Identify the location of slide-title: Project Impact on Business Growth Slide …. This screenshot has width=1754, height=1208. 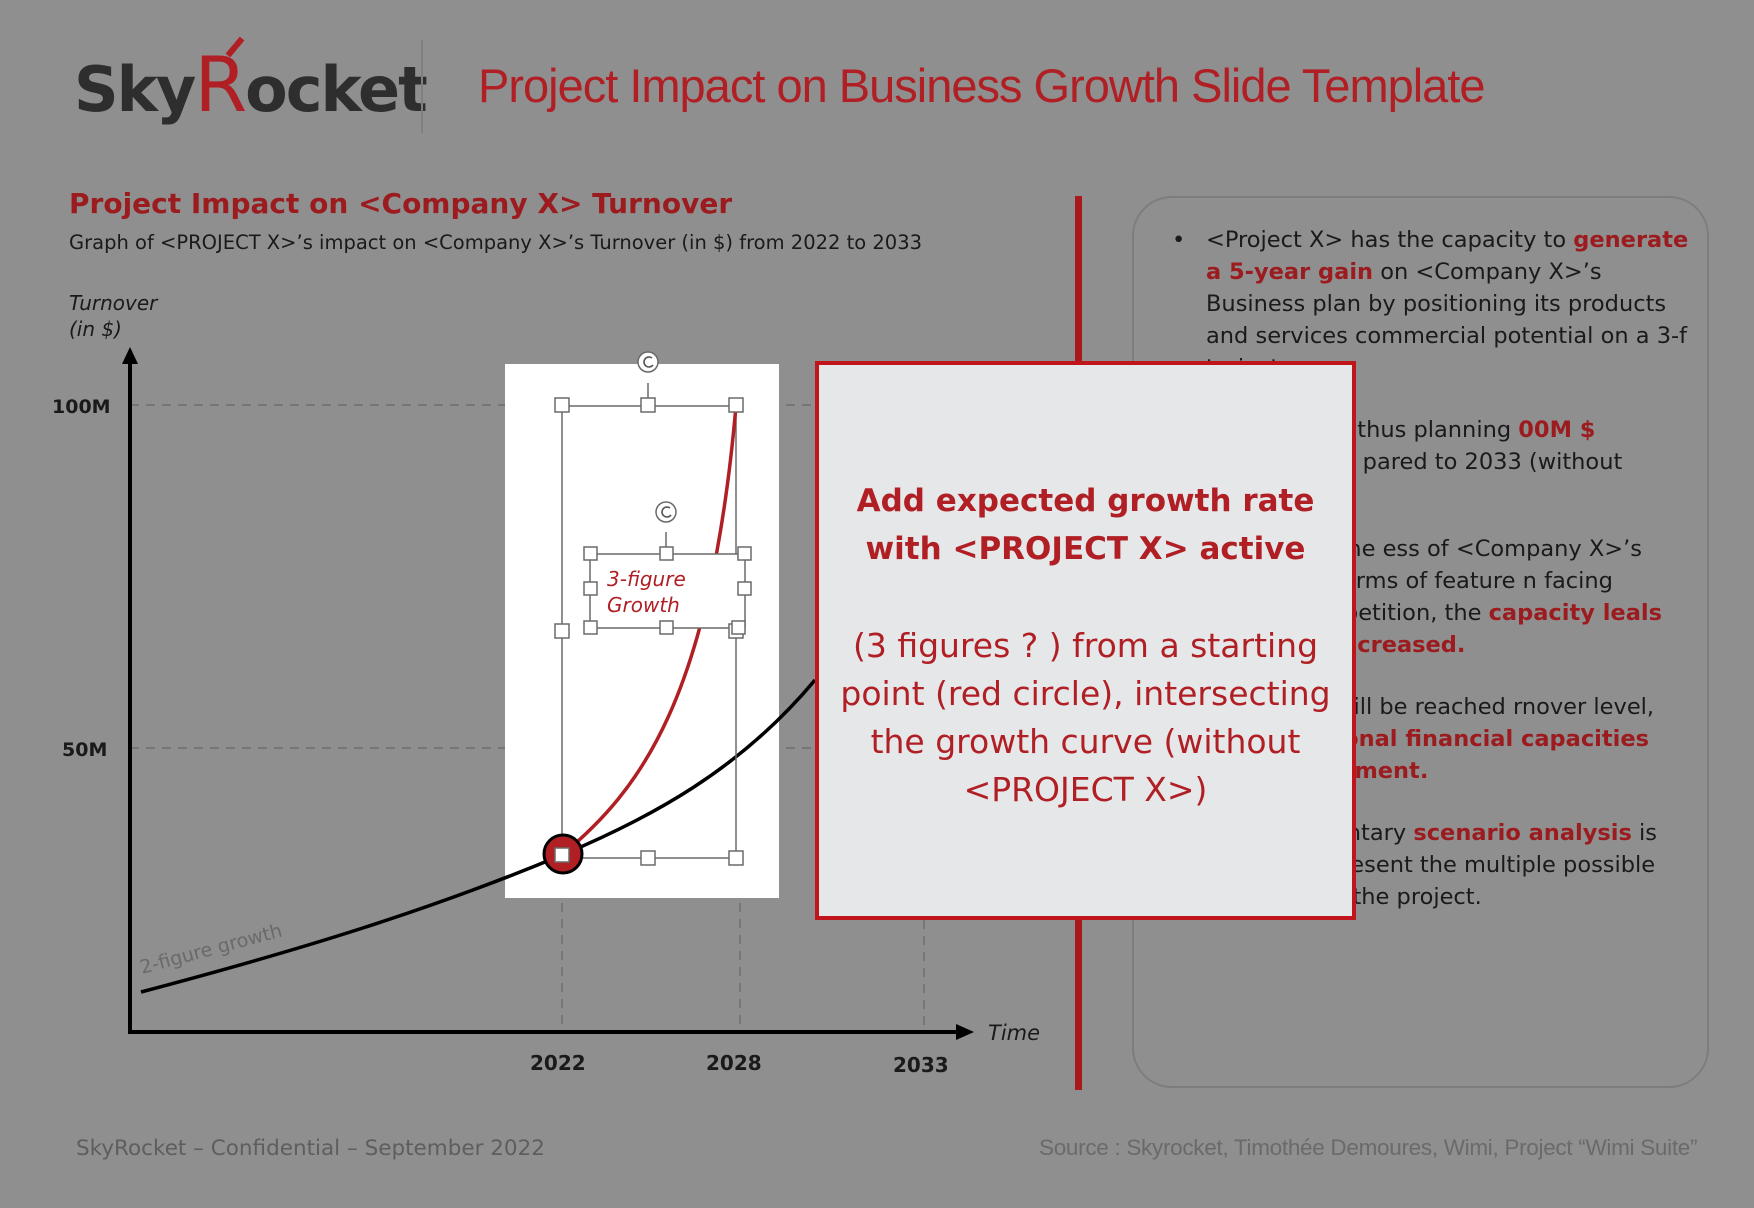
(982, 85).